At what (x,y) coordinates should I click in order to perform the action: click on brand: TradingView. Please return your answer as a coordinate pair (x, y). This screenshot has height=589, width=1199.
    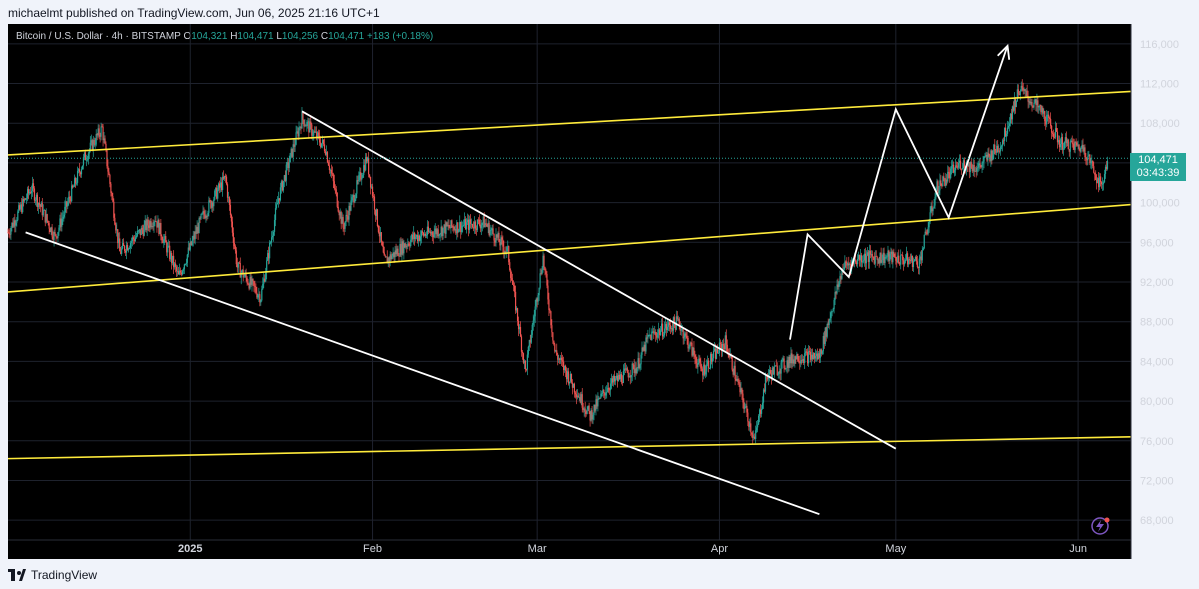
    Looking at the image, I should click on (52, 575).